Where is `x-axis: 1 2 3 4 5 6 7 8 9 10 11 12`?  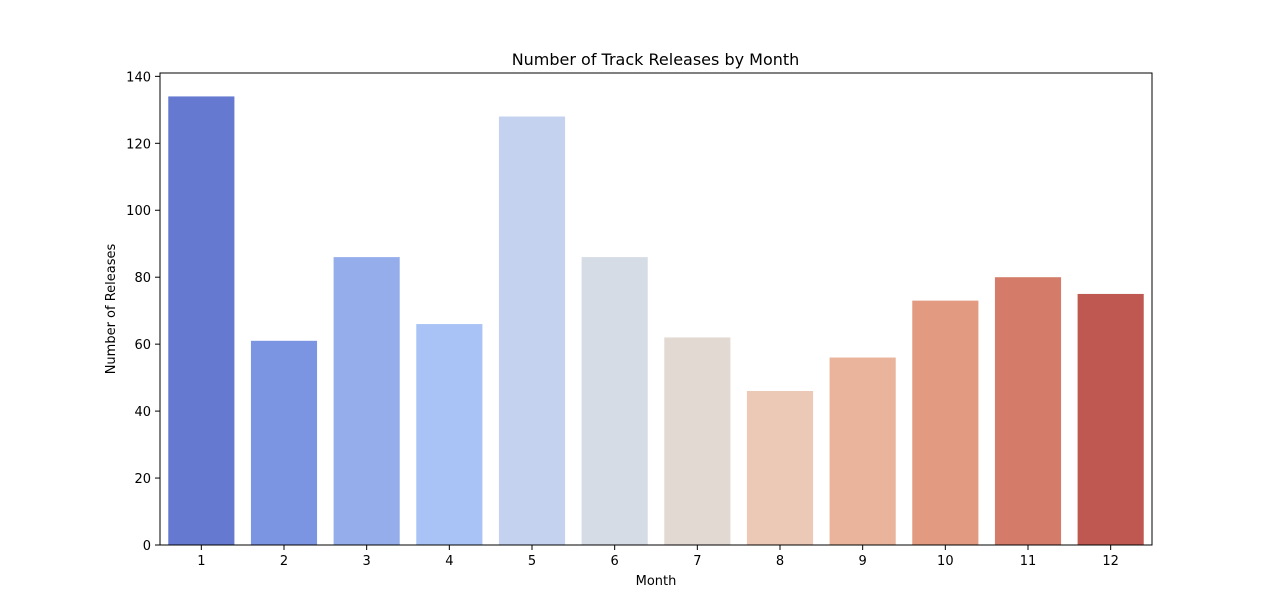 x-axis: 1 2 3 4 5 6 7 8 9 10 11 12 is located at coordinates (658, 557).